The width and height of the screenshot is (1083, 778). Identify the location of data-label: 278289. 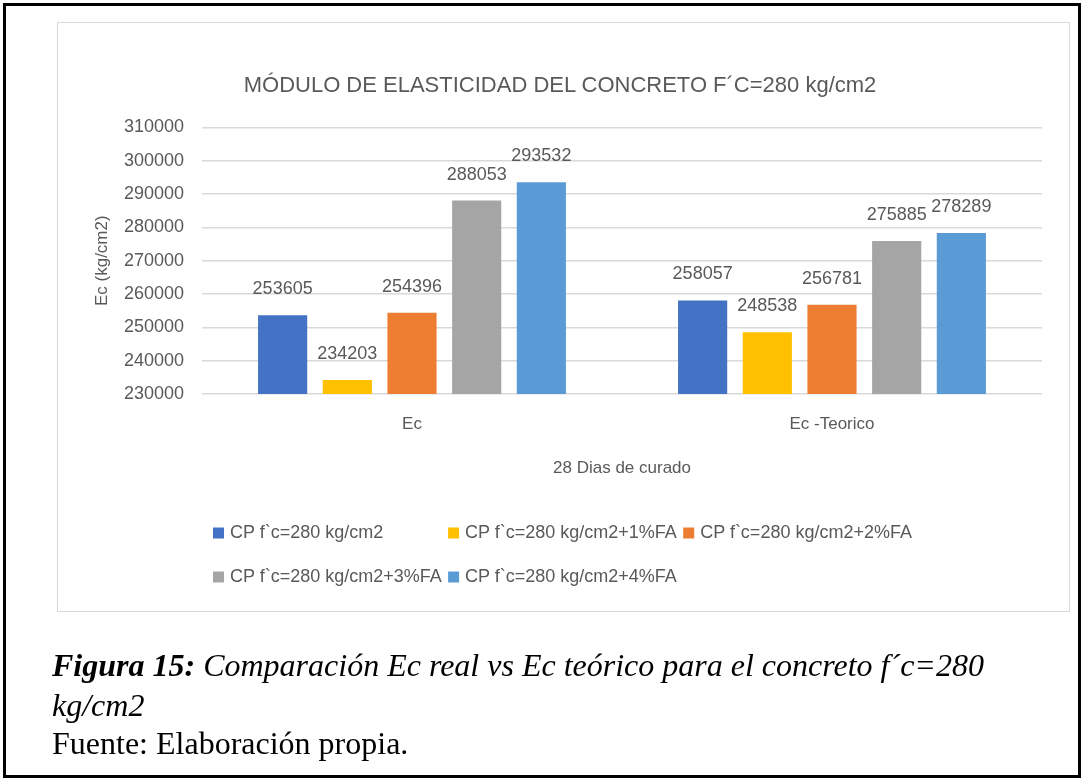
(961, 206).